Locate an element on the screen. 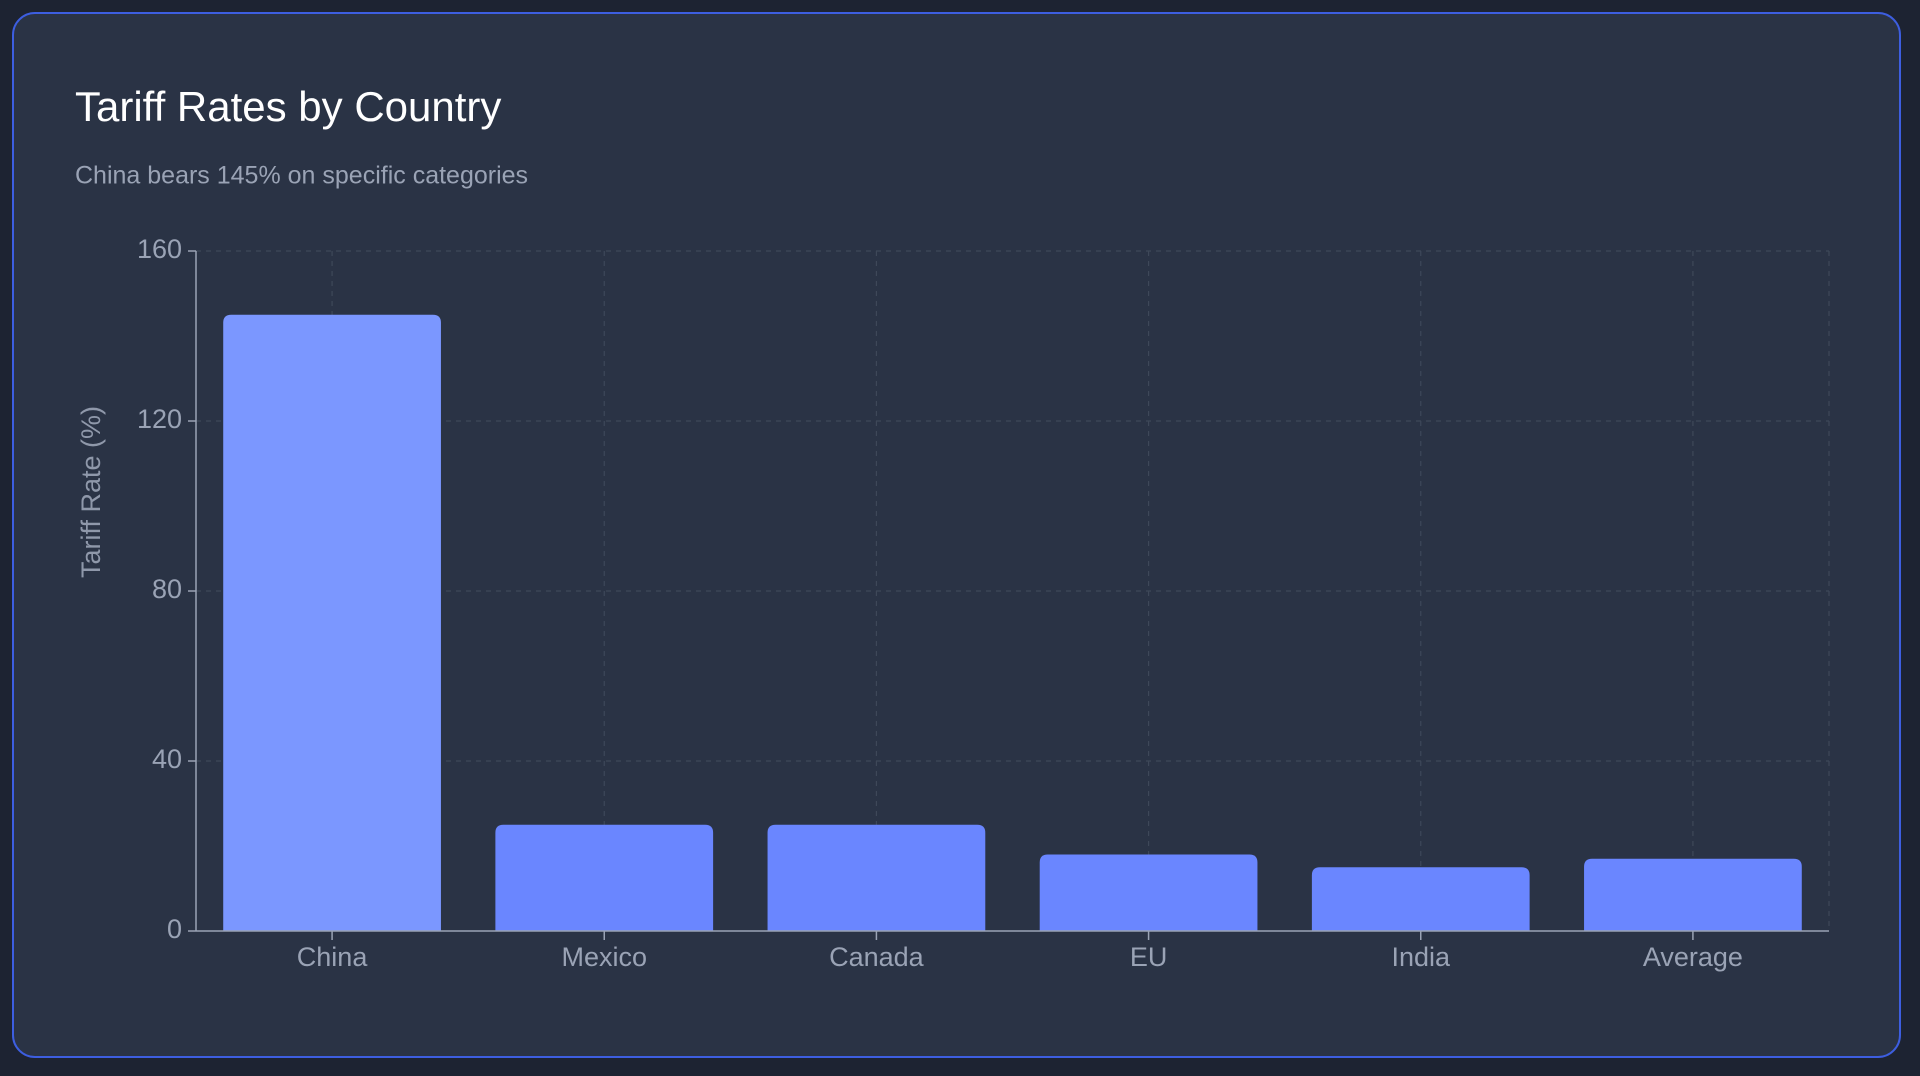 Image resolution: width=1920 pixels, height=1076 pixels. chart-title: Tariff Rates by Country is located at coordinates (288, 106).